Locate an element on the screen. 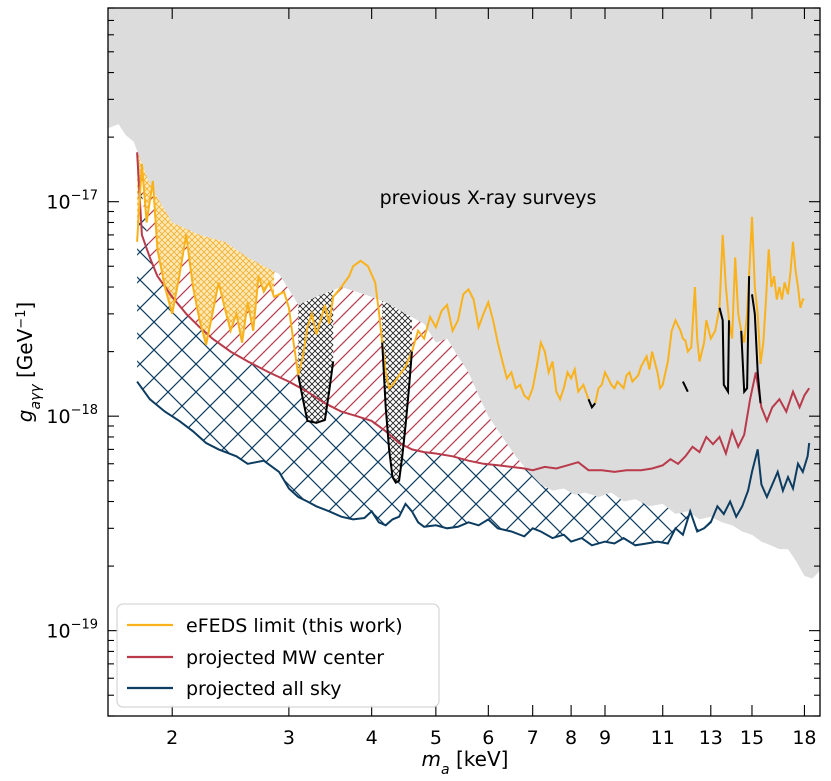 The image size is (831, 781). legend-label-efeds: eFEDS limit (this work) is located at coordinates (294, 626).